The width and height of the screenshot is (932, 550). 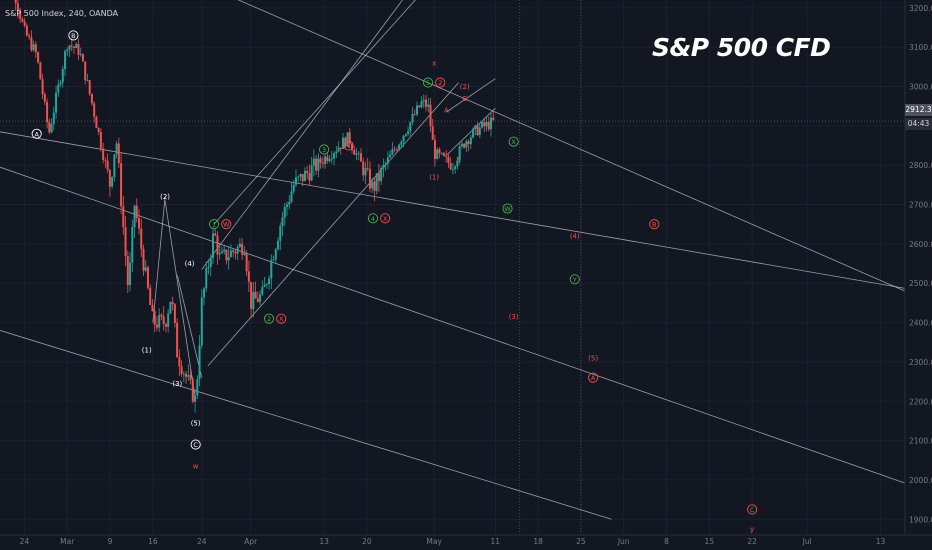 I want to click on wave-label-text: y, so click(x=752, y=530).